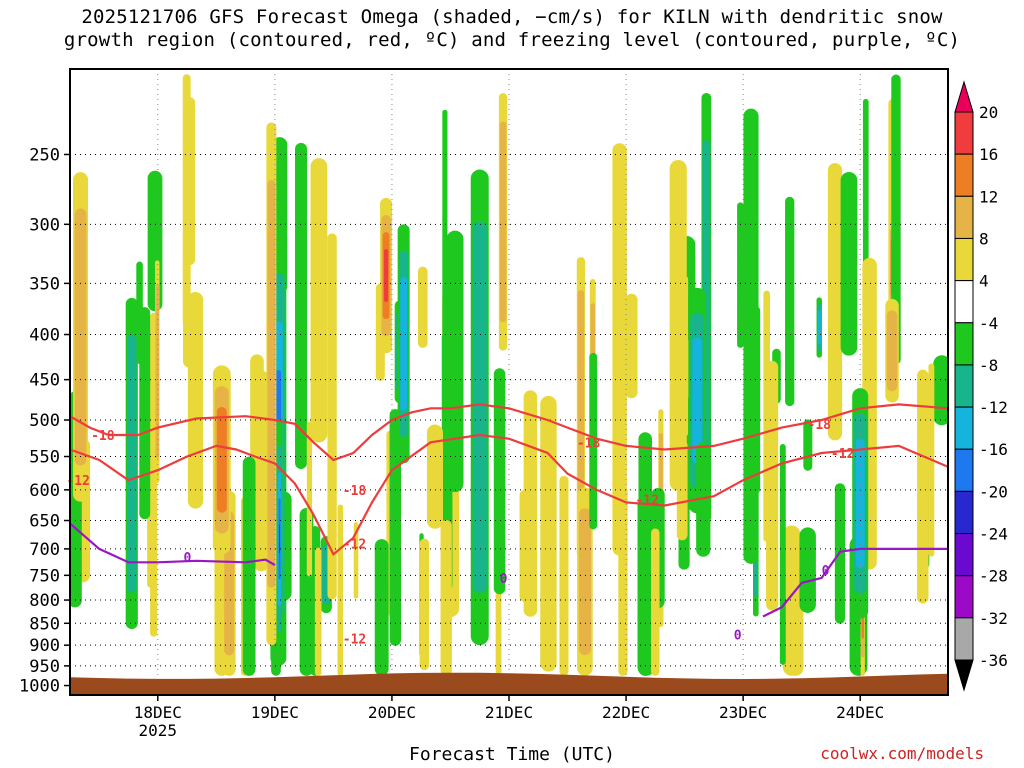  I want to click on y-tick-label: 800, so click(44, 601).